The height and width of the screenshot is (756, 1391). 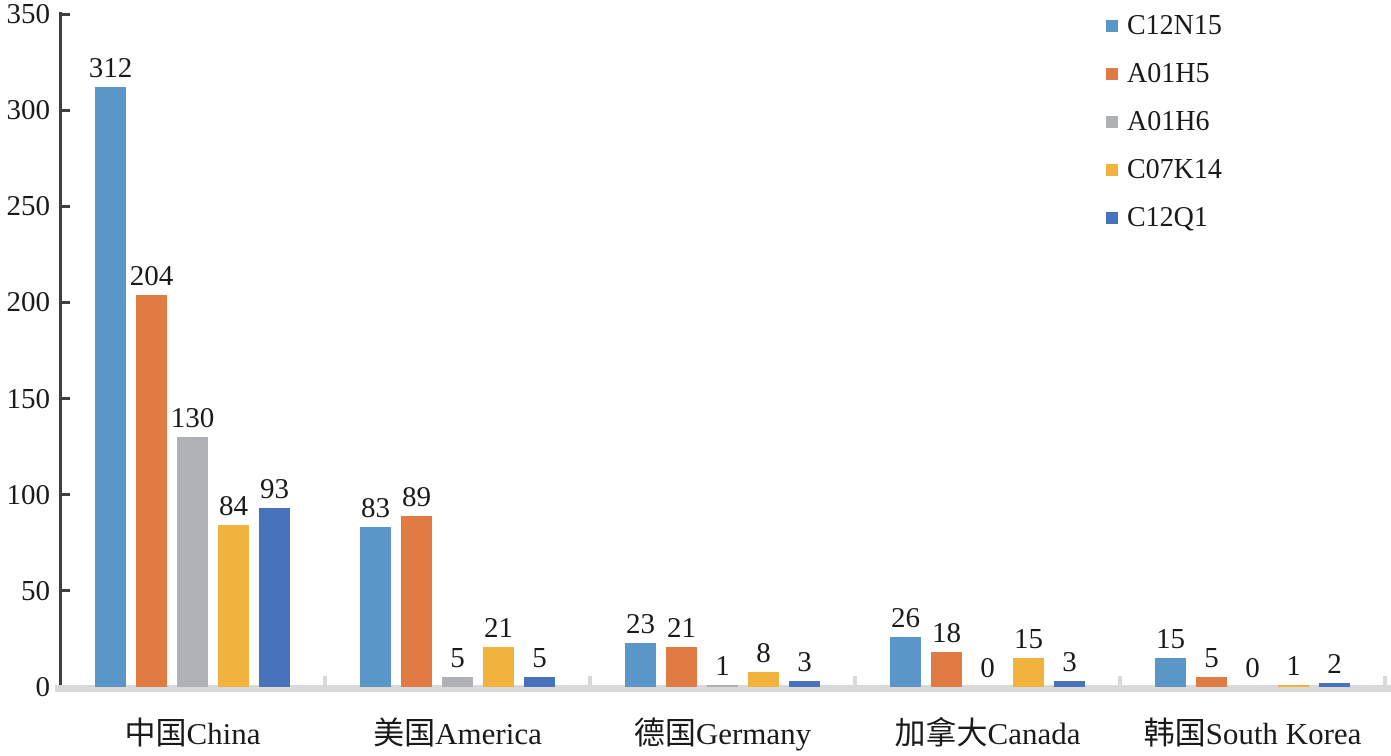 I want to click on y-axis-tick-label: 200, so click(x=28, y=302).